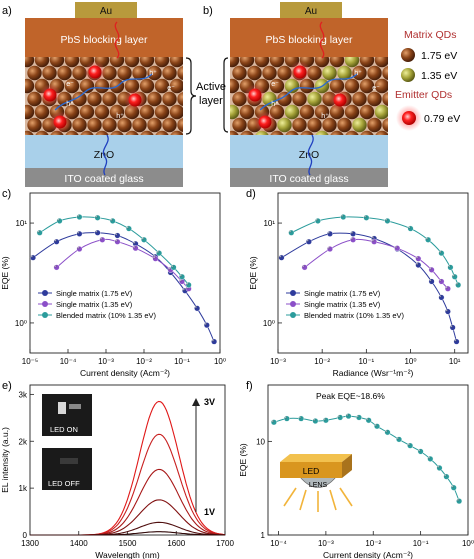 The height and width of the screenshot is (559, 474). What do you see at coordinates (225, 543) in the screenshot?
I see `x-tick-label: 1700` at bounding box center [225, 543].